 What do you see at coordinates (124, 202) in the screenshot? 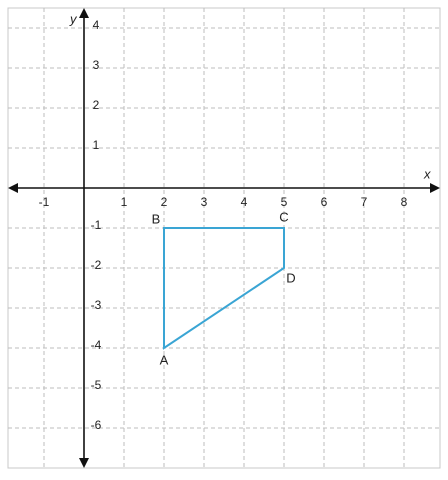
I see `x-tick-label: 1` at bounding box center [124, 202].